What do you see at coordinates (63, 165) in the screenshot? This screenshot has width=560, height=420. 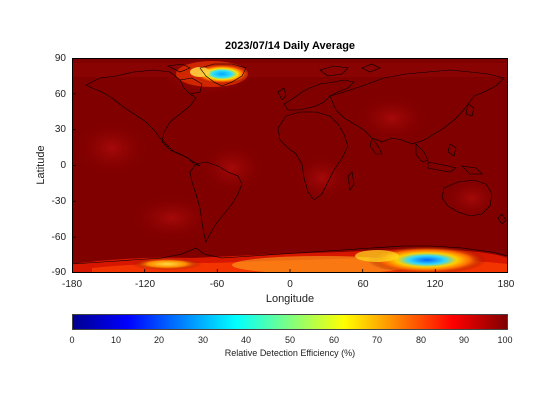 I see `y-tick-label: 0` at bounding box center [63, 165].